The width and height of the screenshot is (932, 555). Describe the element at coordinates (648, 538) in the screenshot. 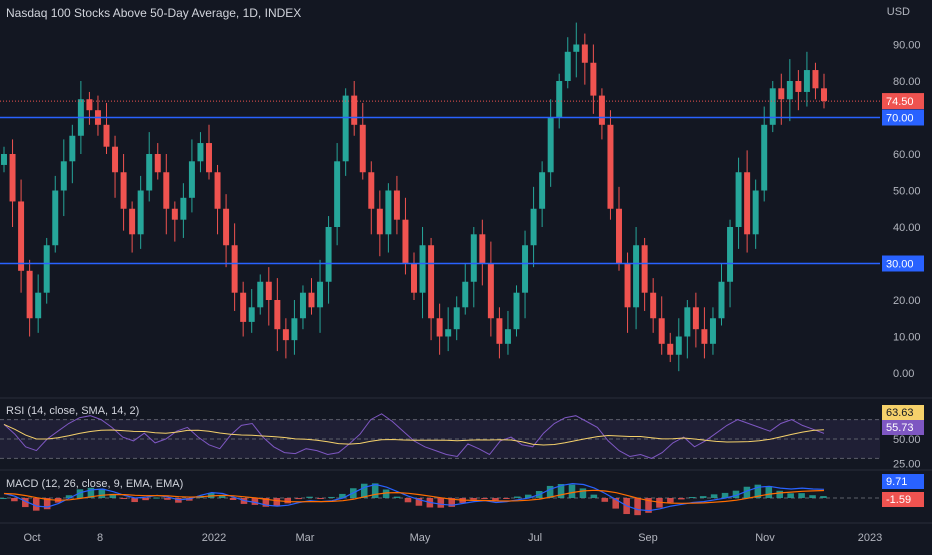

I see `x-tick-label: Sep` at that location.